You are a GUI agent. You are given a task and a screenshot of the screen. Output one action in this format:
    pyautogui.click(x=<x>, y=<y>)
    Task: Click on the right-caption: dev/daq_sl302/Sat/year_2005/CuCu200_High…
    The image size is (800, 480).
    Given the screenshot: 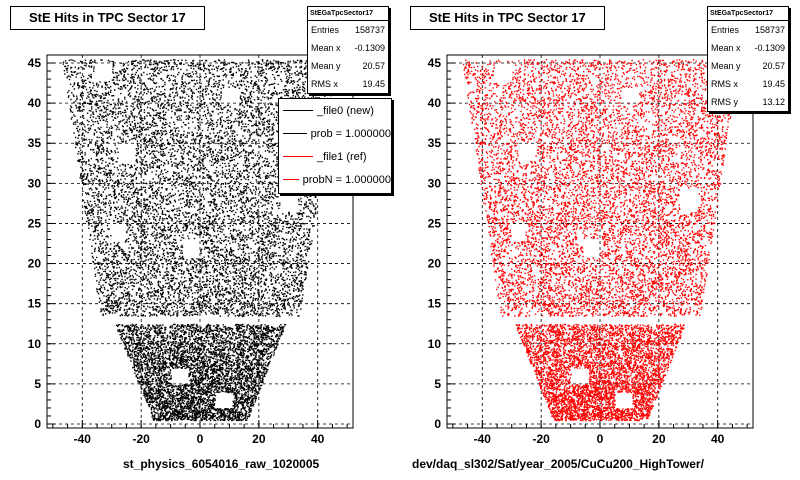 What is the action you would take?
    pyautogui.click(x=558, y=464)
    